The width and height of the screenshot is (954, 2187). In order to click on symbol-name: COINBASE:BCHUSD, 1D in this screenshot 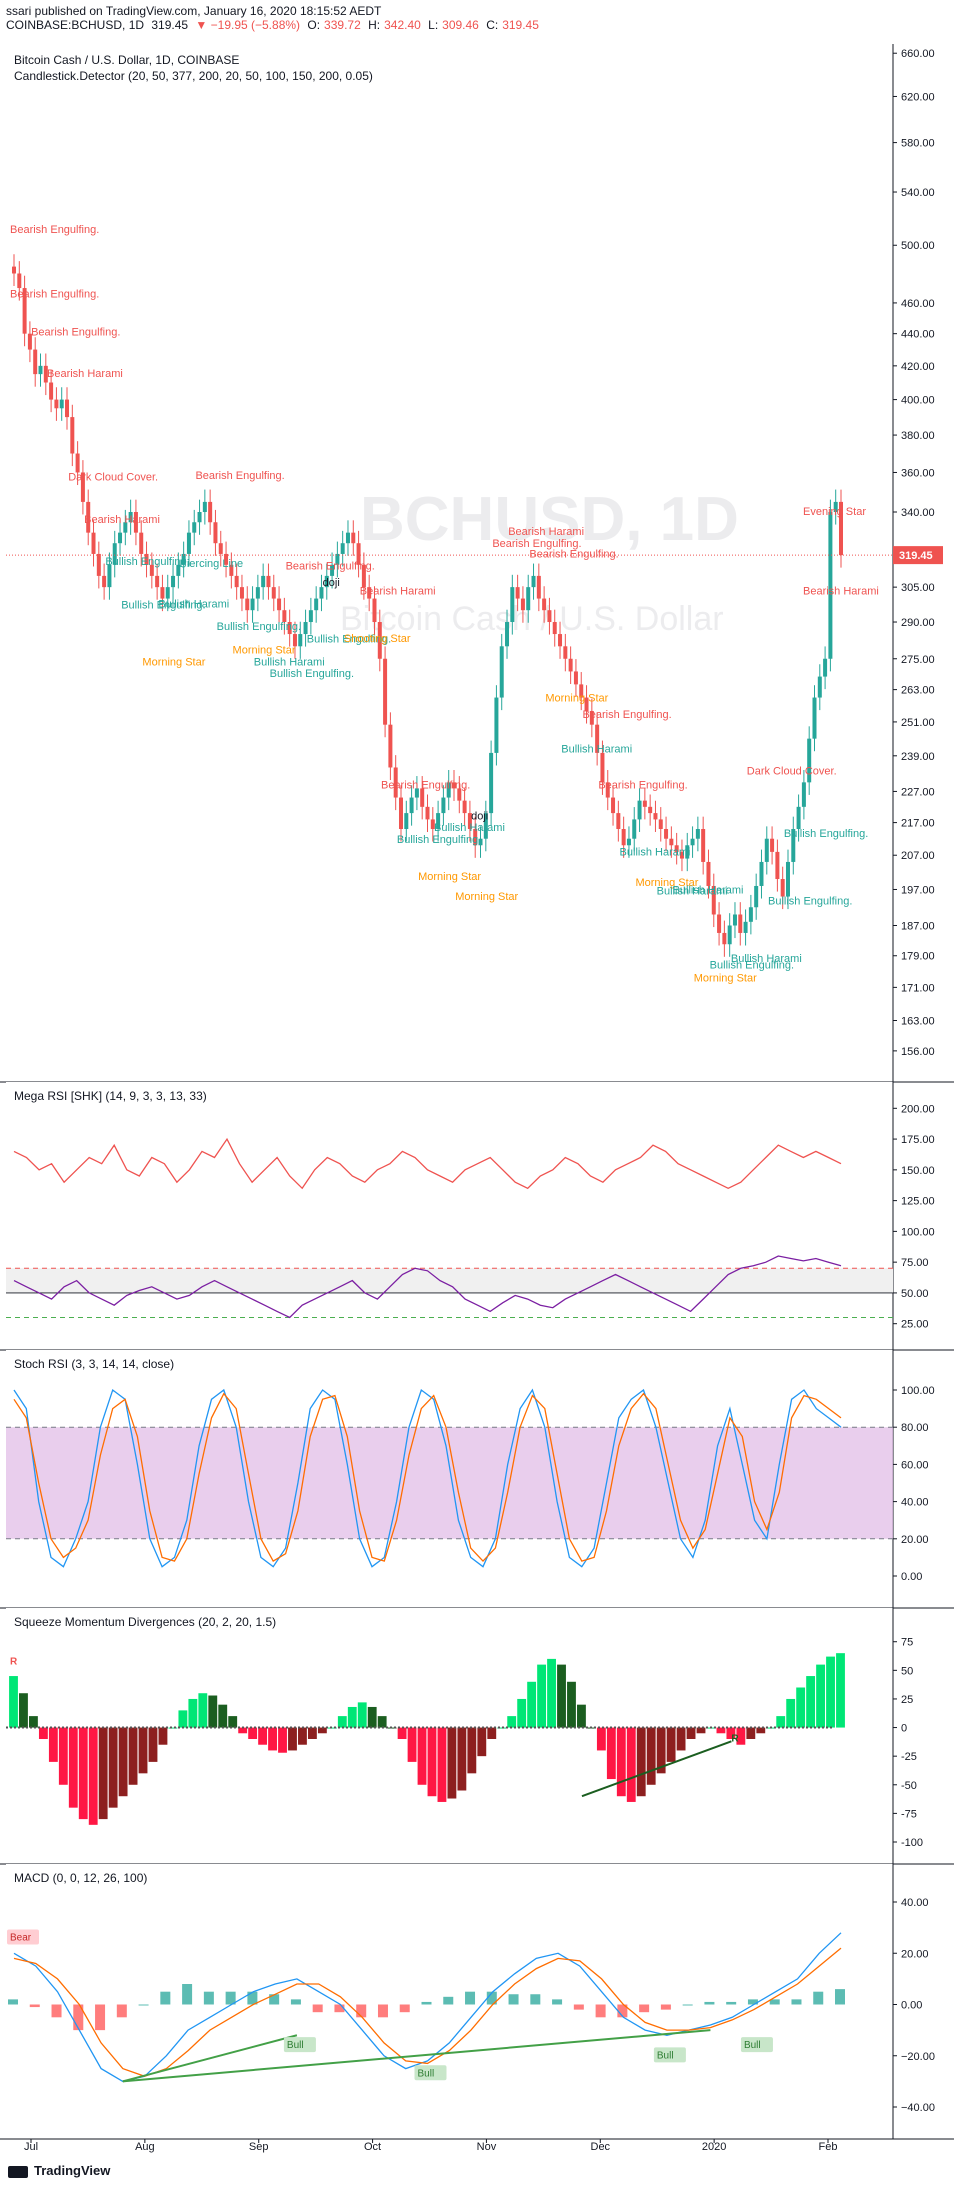, I will do `click(75, 25)`.